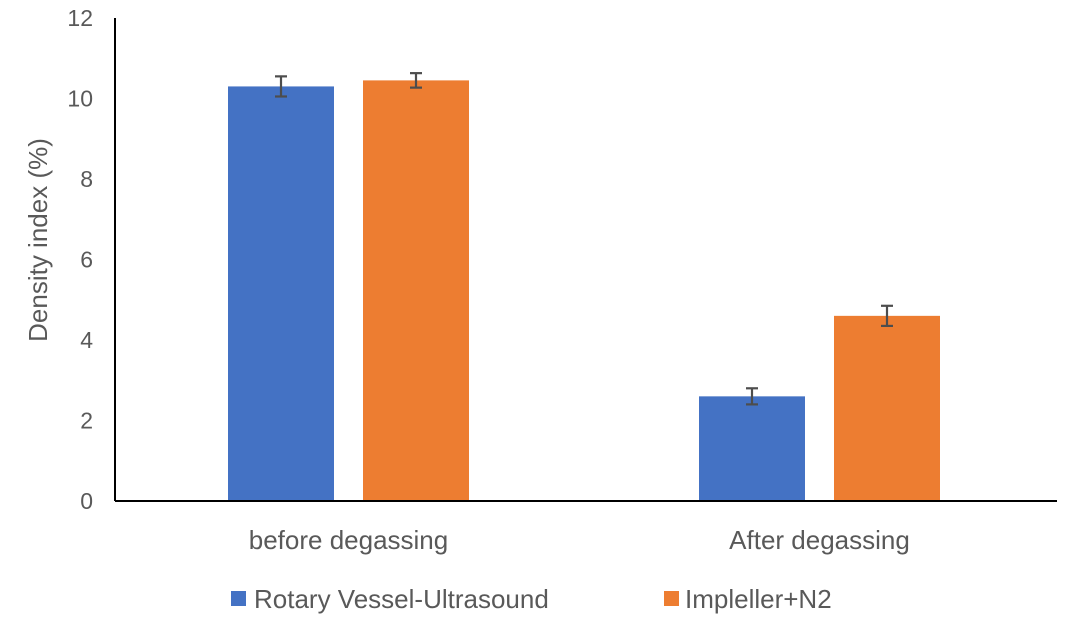 The height and width of the screenshot is (631, 1072). Describe the element at coordinates (86, 421) in the screenshot. I see `y-tick-label: 2` at that location.